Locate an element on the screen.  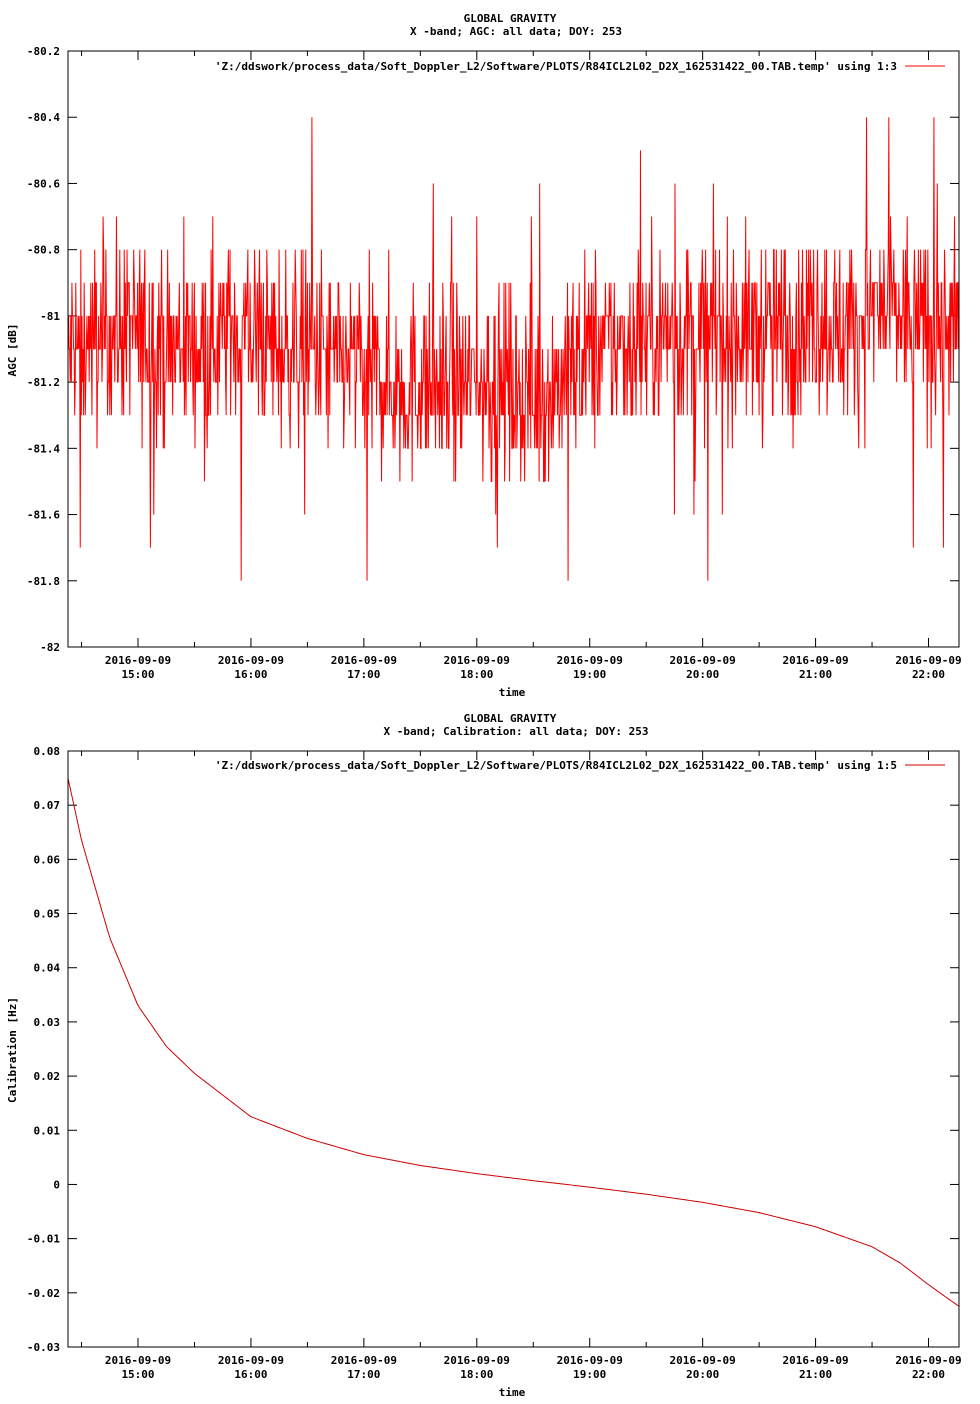
calibration-chart-subtitle: X -band; Calibration: all data; DOY: 253 is located at coordinates (516, 731).